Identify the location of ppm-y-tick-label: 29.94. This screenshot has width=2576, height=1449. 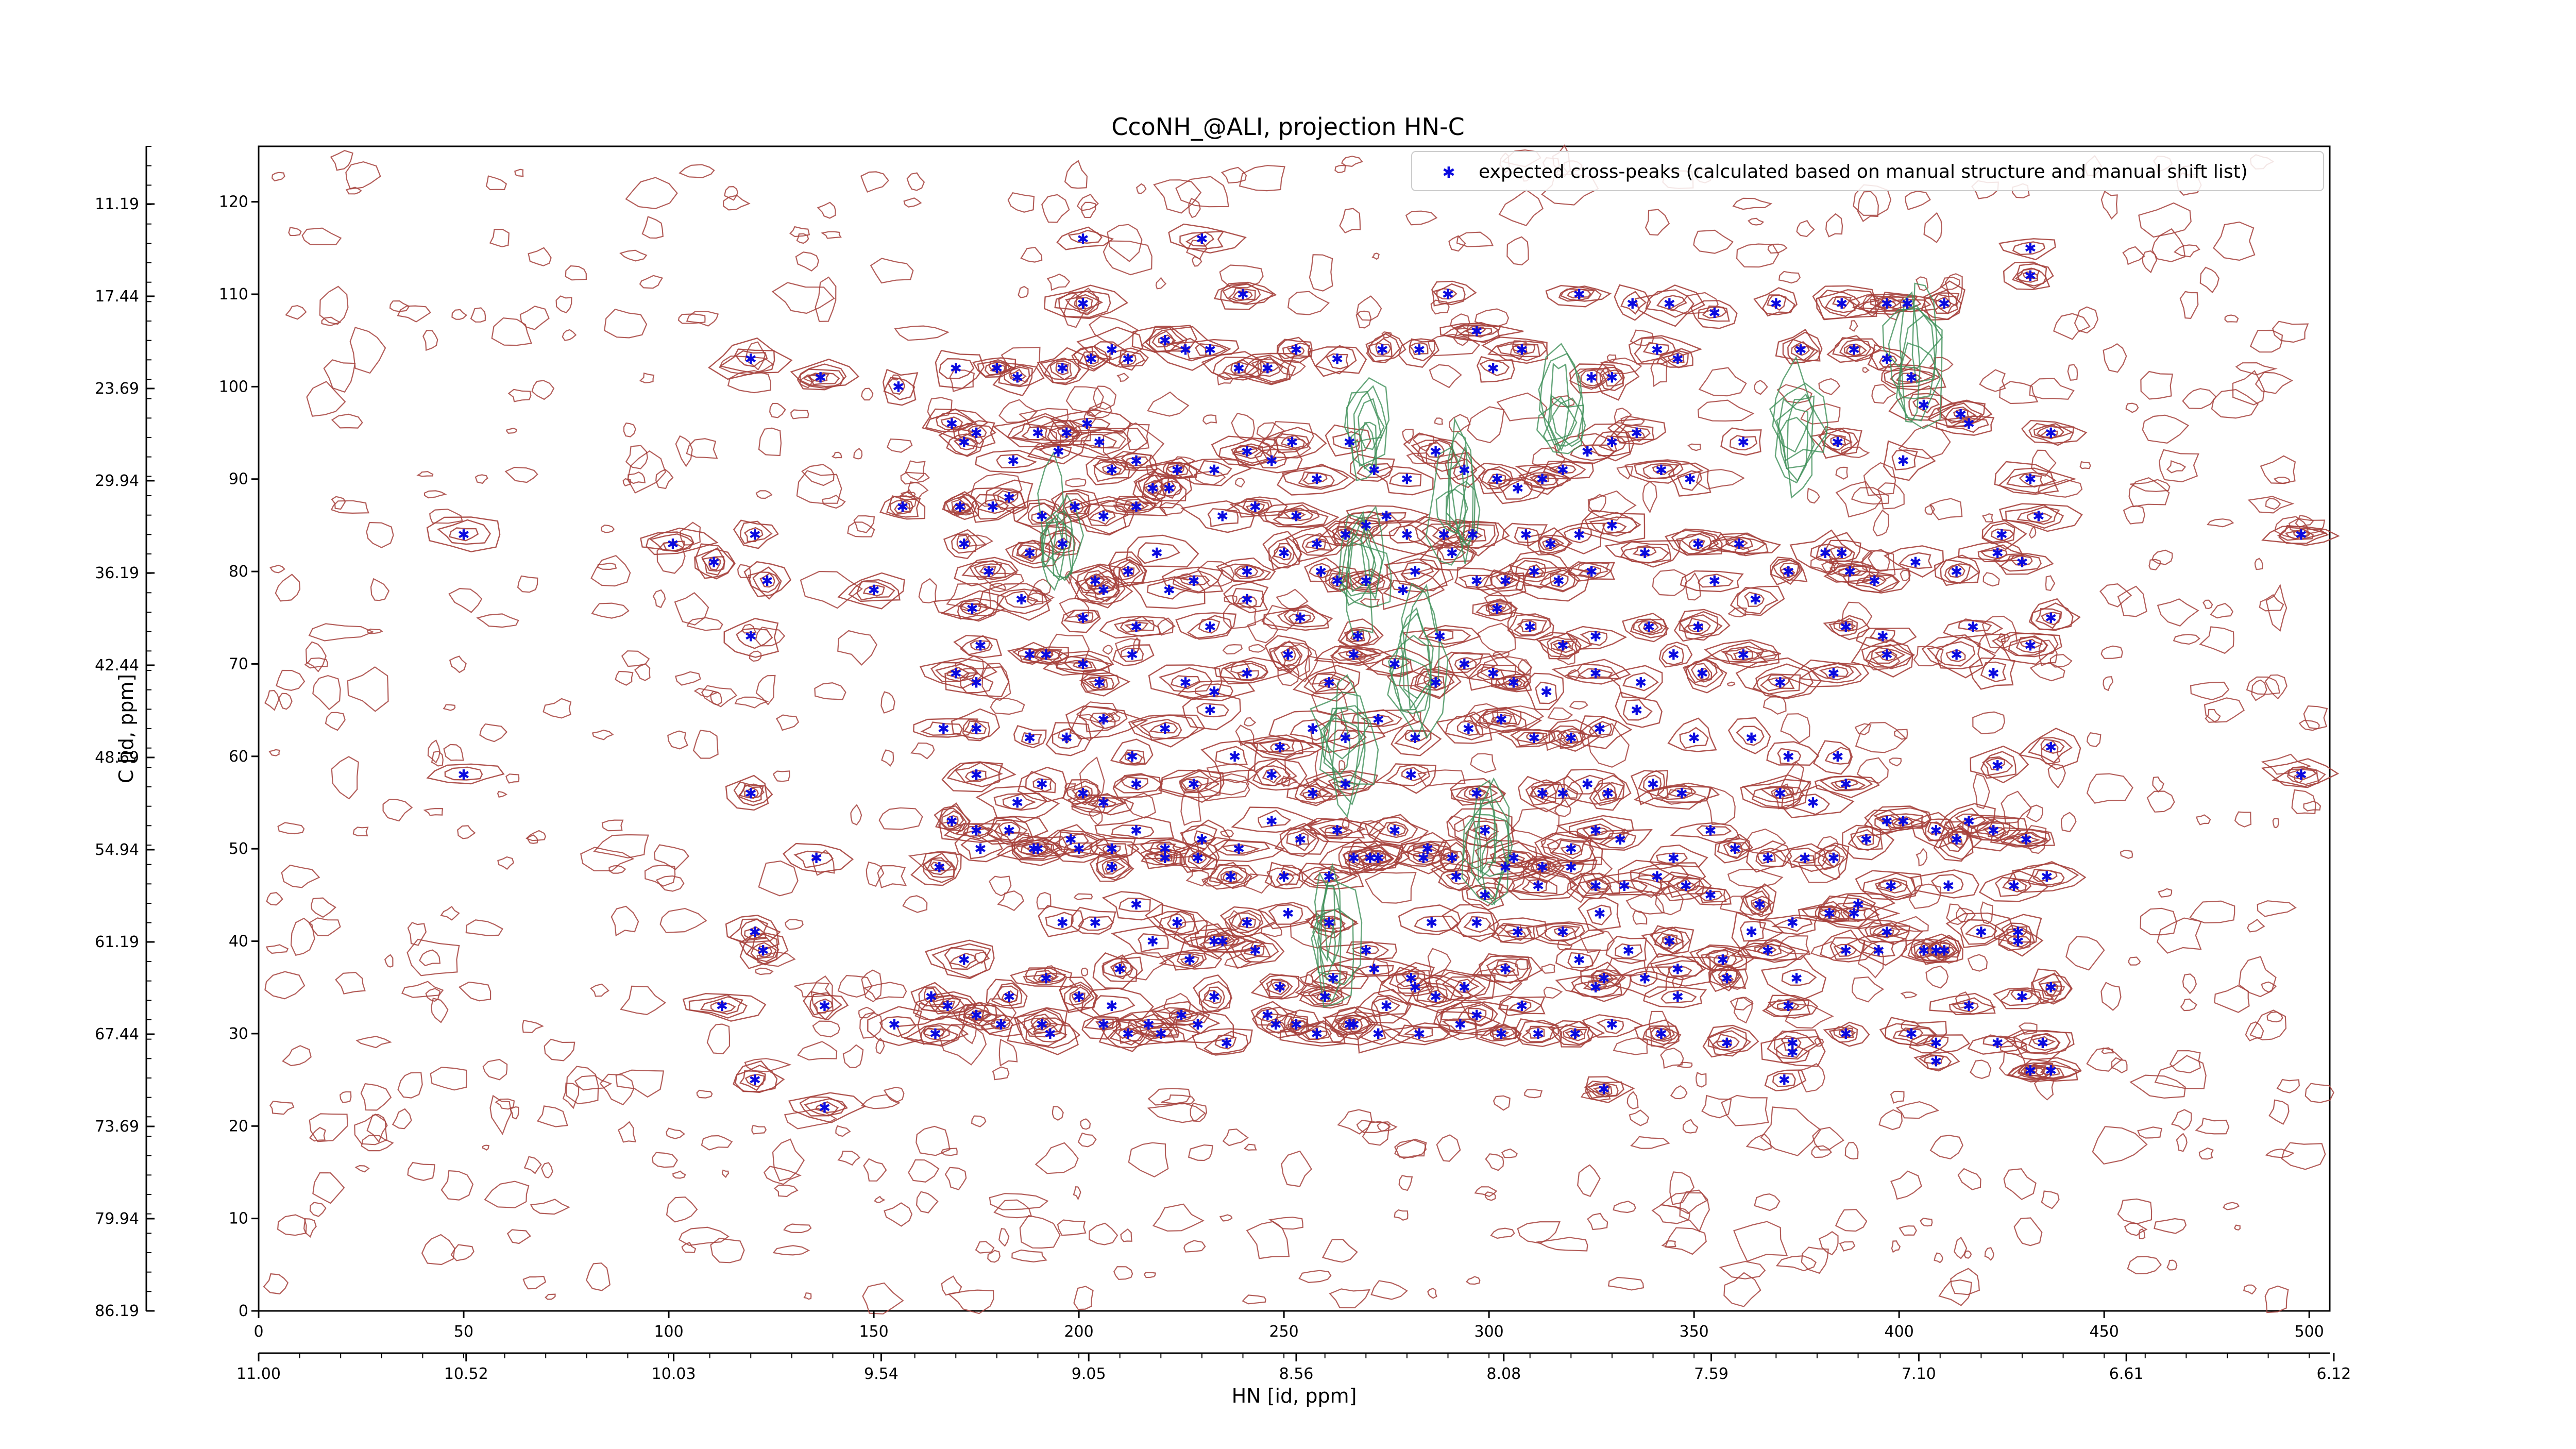
(117, 481).